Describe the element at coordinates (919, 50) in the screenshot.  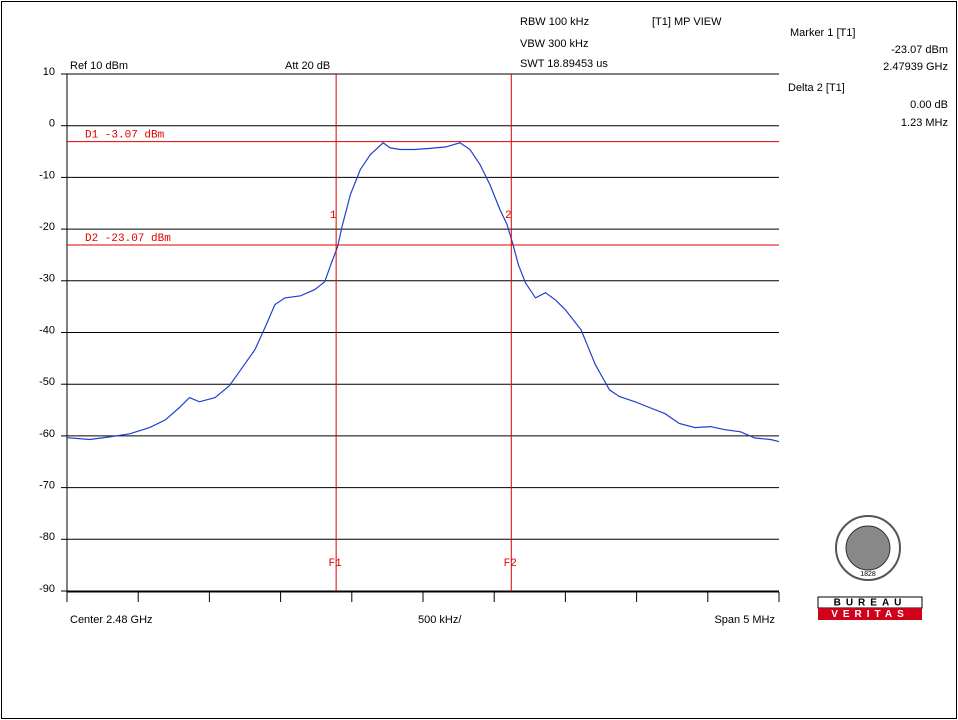
I see `marker-level: -23.07 dBm` at that location.